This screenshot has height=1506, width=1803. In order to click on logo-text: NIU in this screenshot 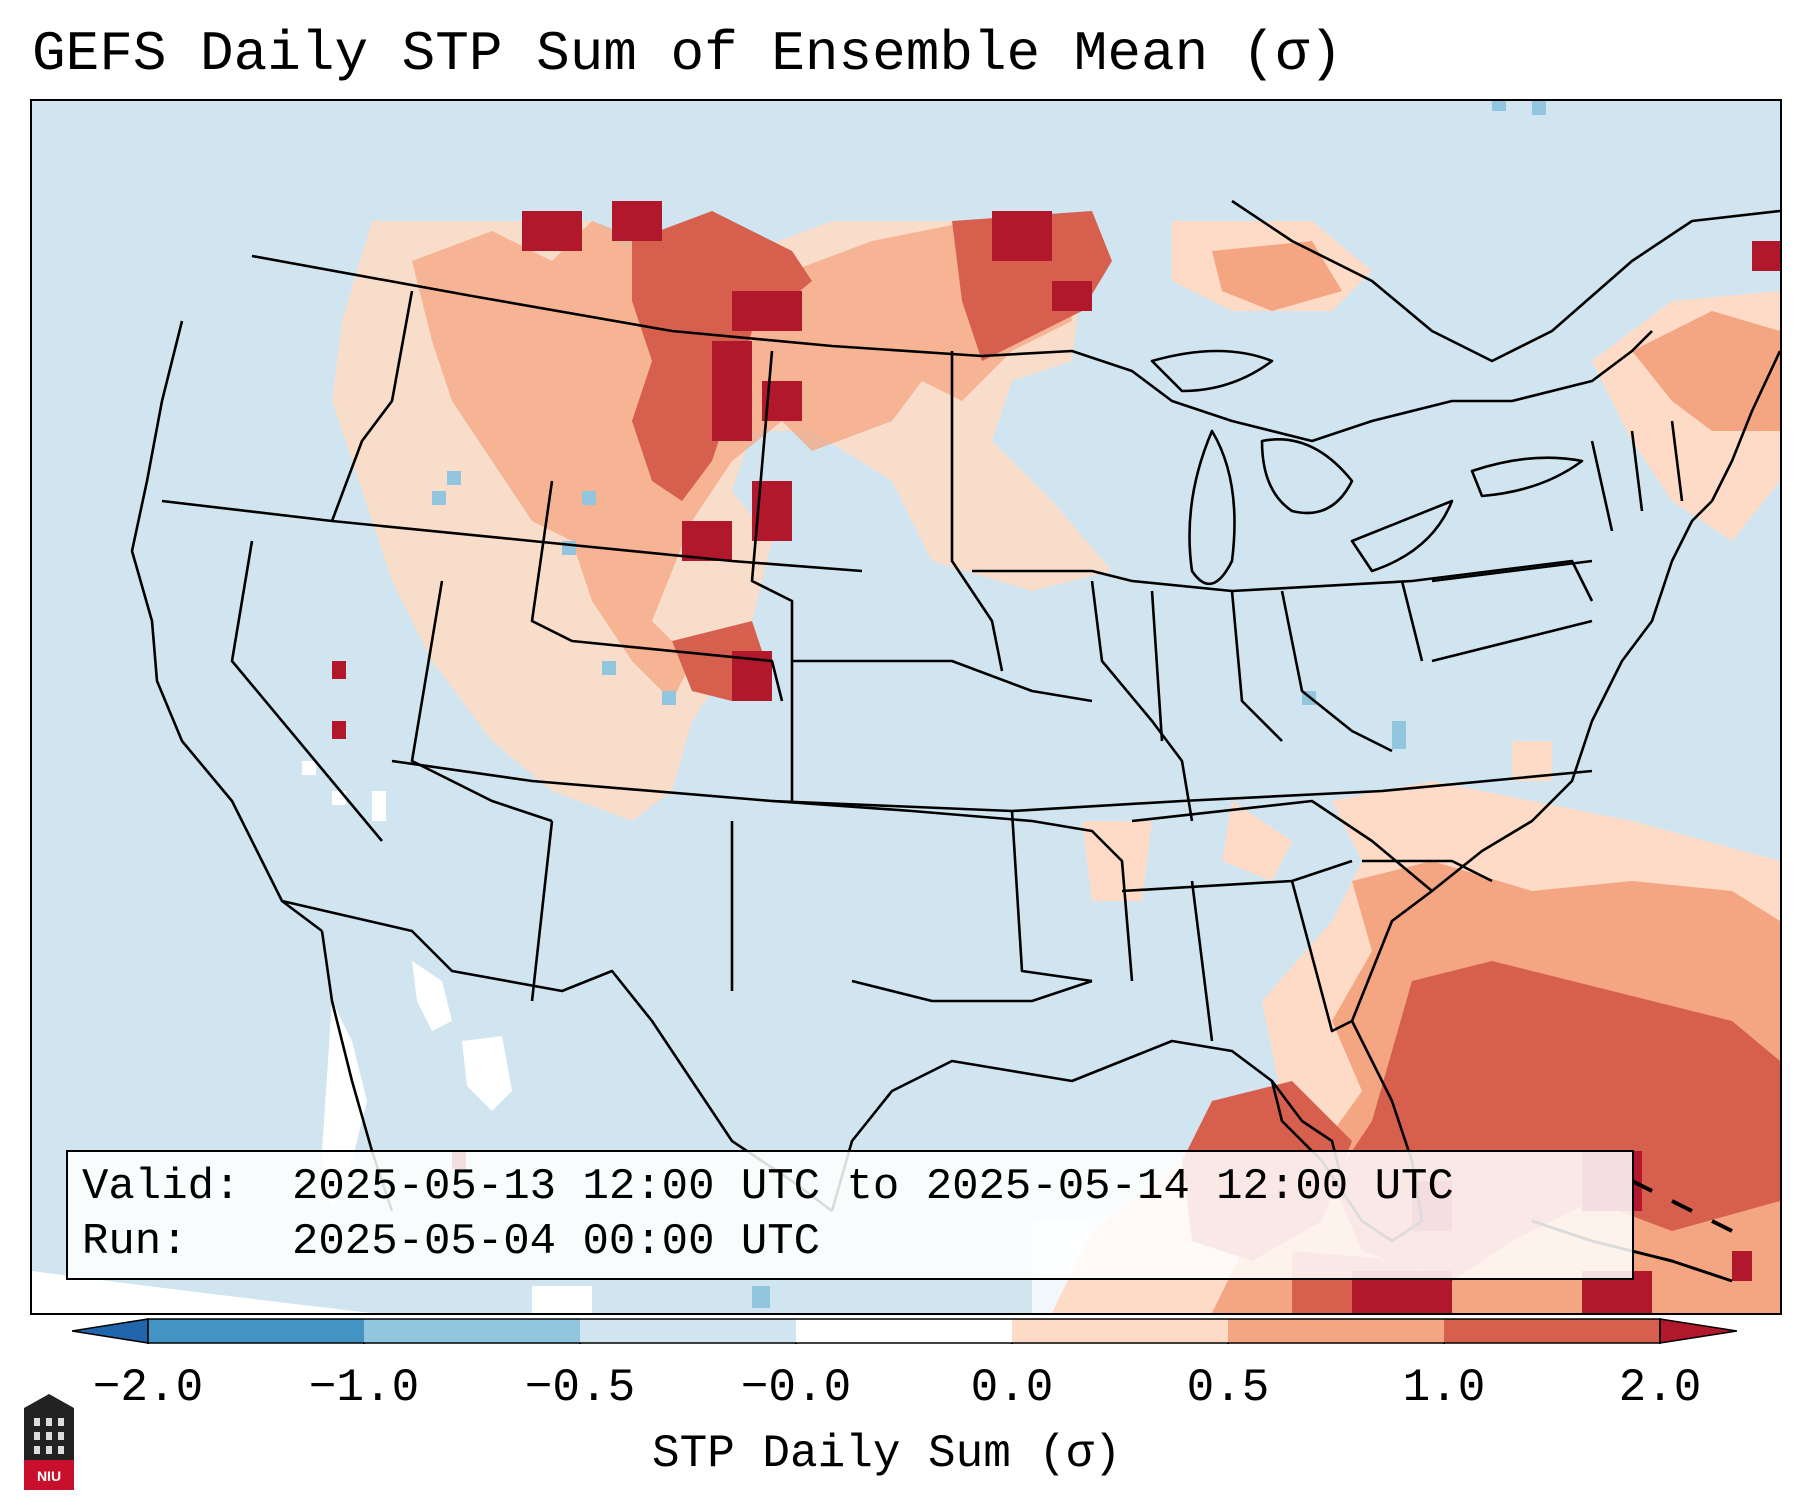, I will do `click(49, 1476)`.